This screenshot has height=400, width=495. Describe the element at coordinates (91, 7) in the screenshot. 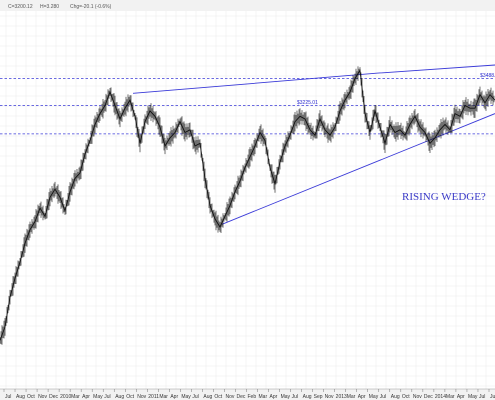

I see `change-label: Chg=-20.1 (-0.6%)` at that location.